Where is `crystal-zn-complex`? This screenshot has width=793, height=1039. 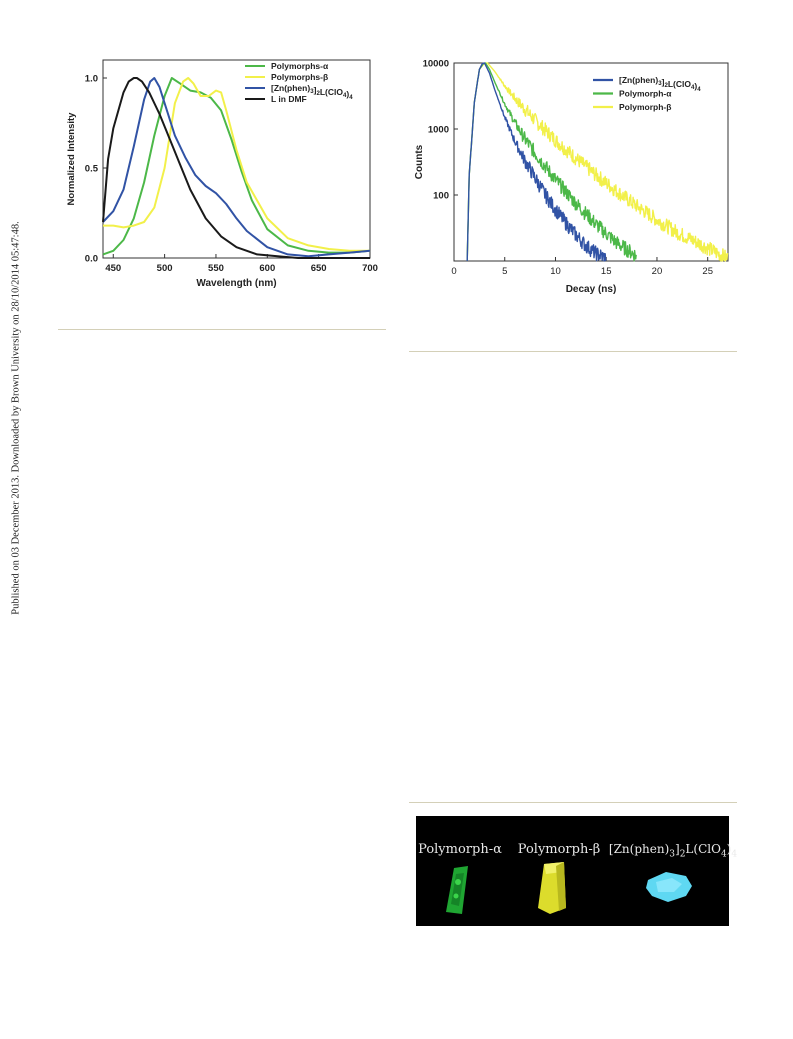
crystal-zn-complex is located at coordinates (669, 887).